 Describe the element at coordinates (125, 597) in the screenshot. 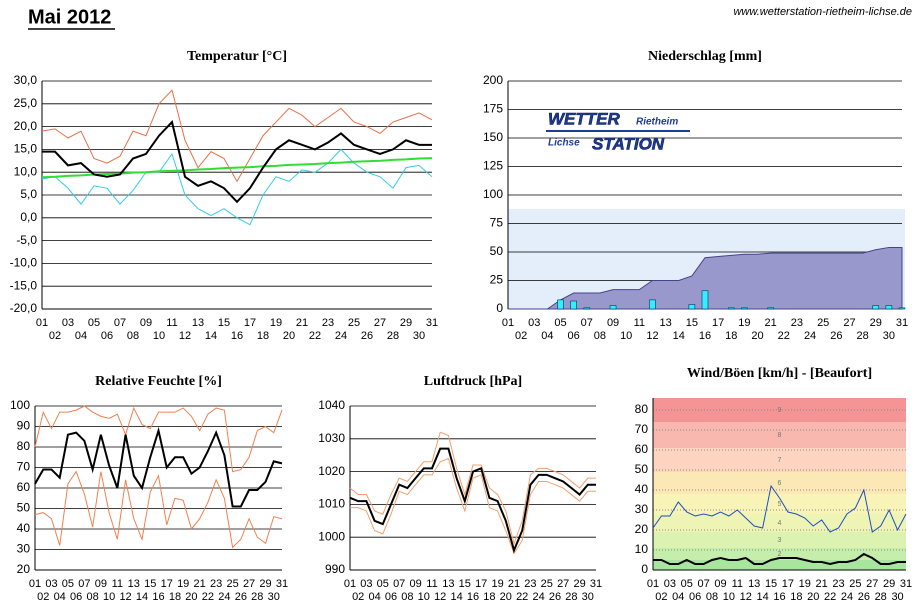

I see `x-tick-label: 12` at that location.